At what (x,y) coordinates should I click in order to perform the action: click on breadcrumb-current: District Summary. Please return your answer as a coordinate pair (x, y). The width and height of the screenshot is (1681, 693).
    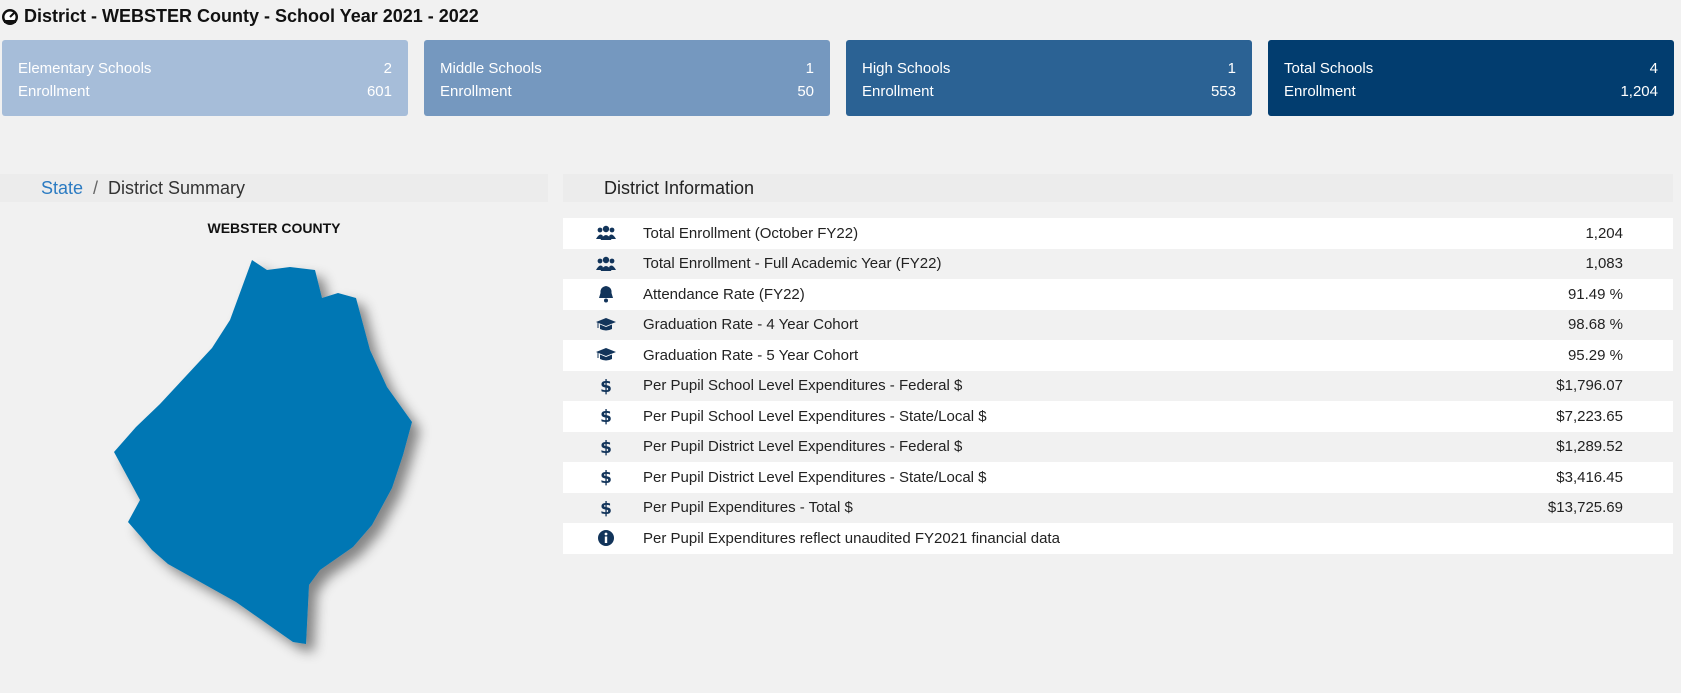
    Looking at the image, I should click on (177, 187).